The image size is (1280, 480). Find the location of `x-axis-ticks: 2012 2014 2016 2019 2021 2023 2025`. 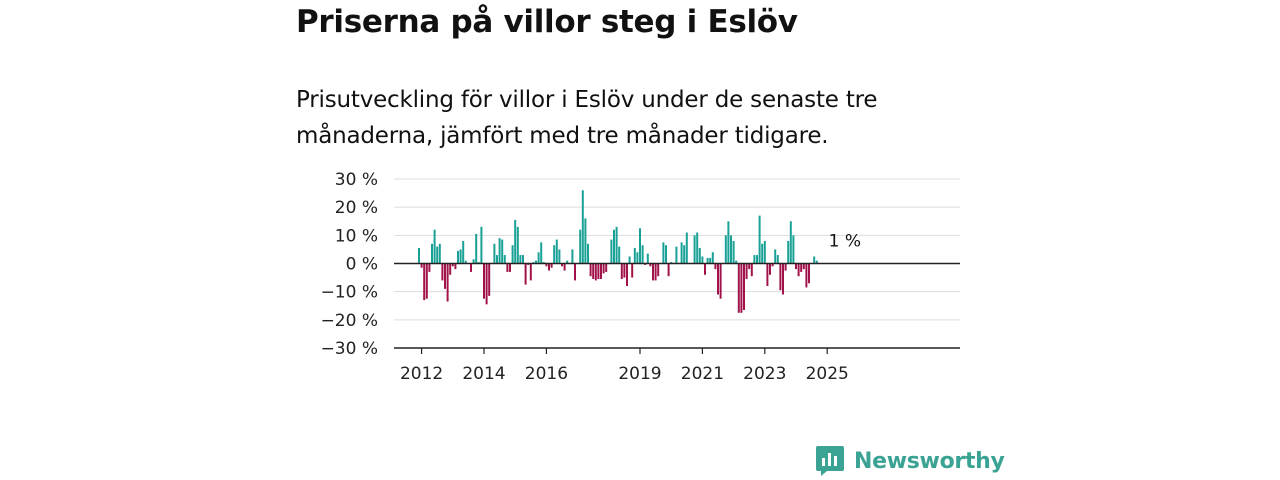

x-axis-ticks: 2012 2014 2016 2019 2021 2023 2025 is located at coordinates (624, 366).